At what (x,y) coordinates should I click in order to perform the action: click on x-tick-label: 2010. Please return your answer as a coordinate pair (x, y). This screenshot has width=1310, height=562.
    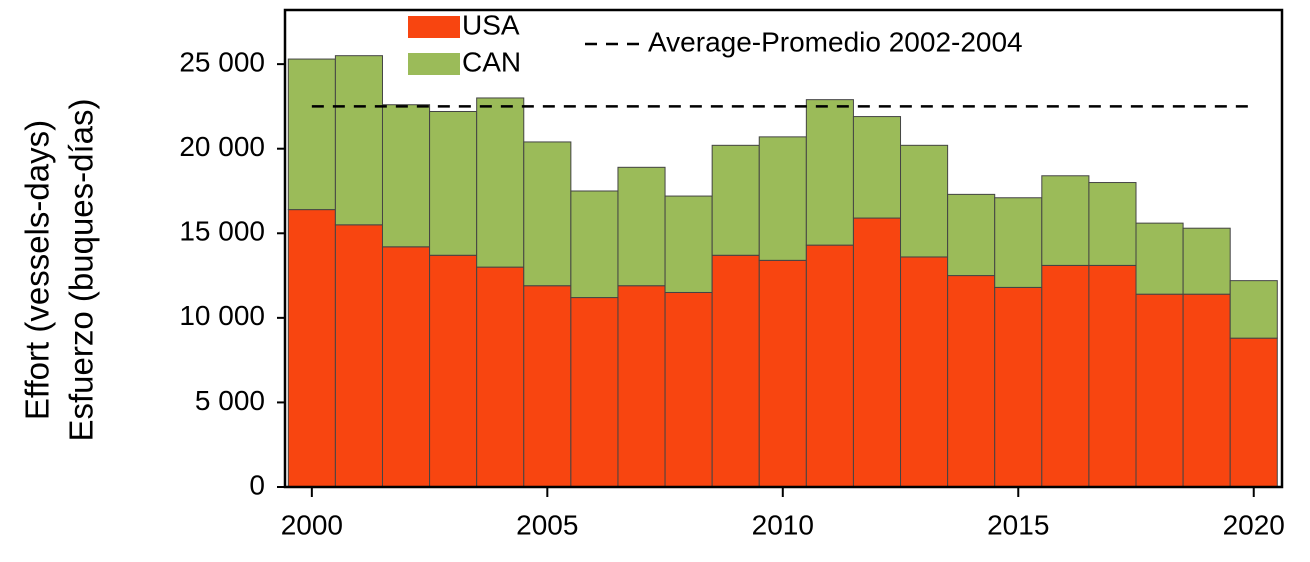
    Looking at the image, I should click on (783, 524).